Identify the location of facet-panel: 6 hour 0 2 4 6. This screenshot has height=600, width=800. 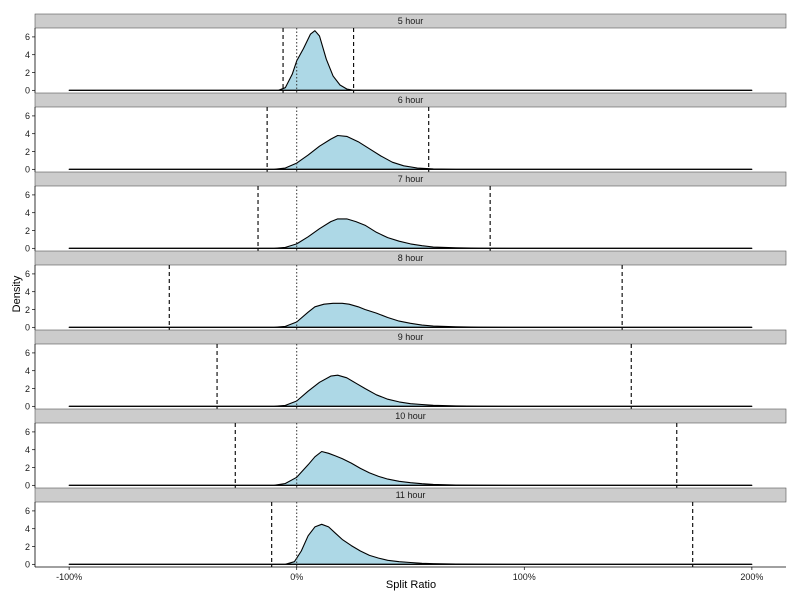
(406, 133).